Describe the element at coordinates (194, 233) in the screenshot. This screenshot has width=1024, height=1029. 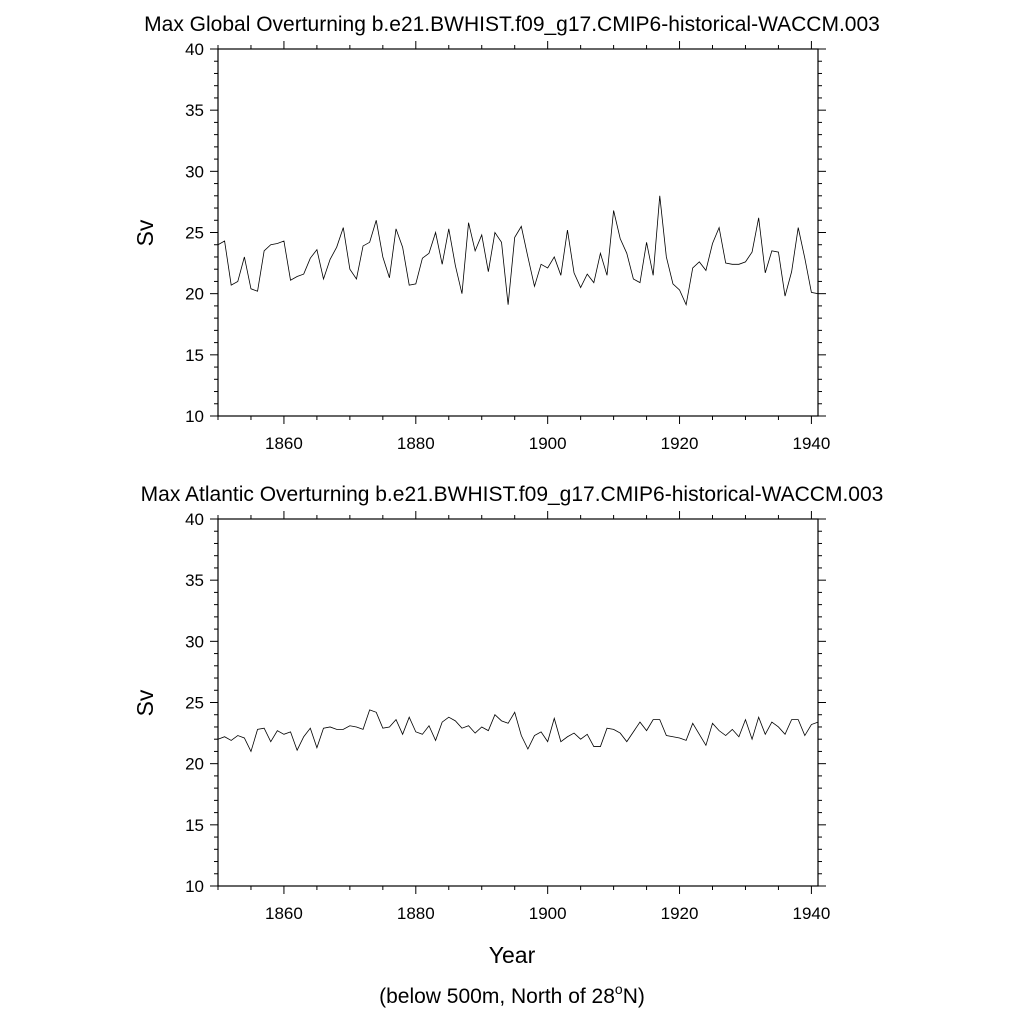
I see `global-y-tick-label: 25` at that location.